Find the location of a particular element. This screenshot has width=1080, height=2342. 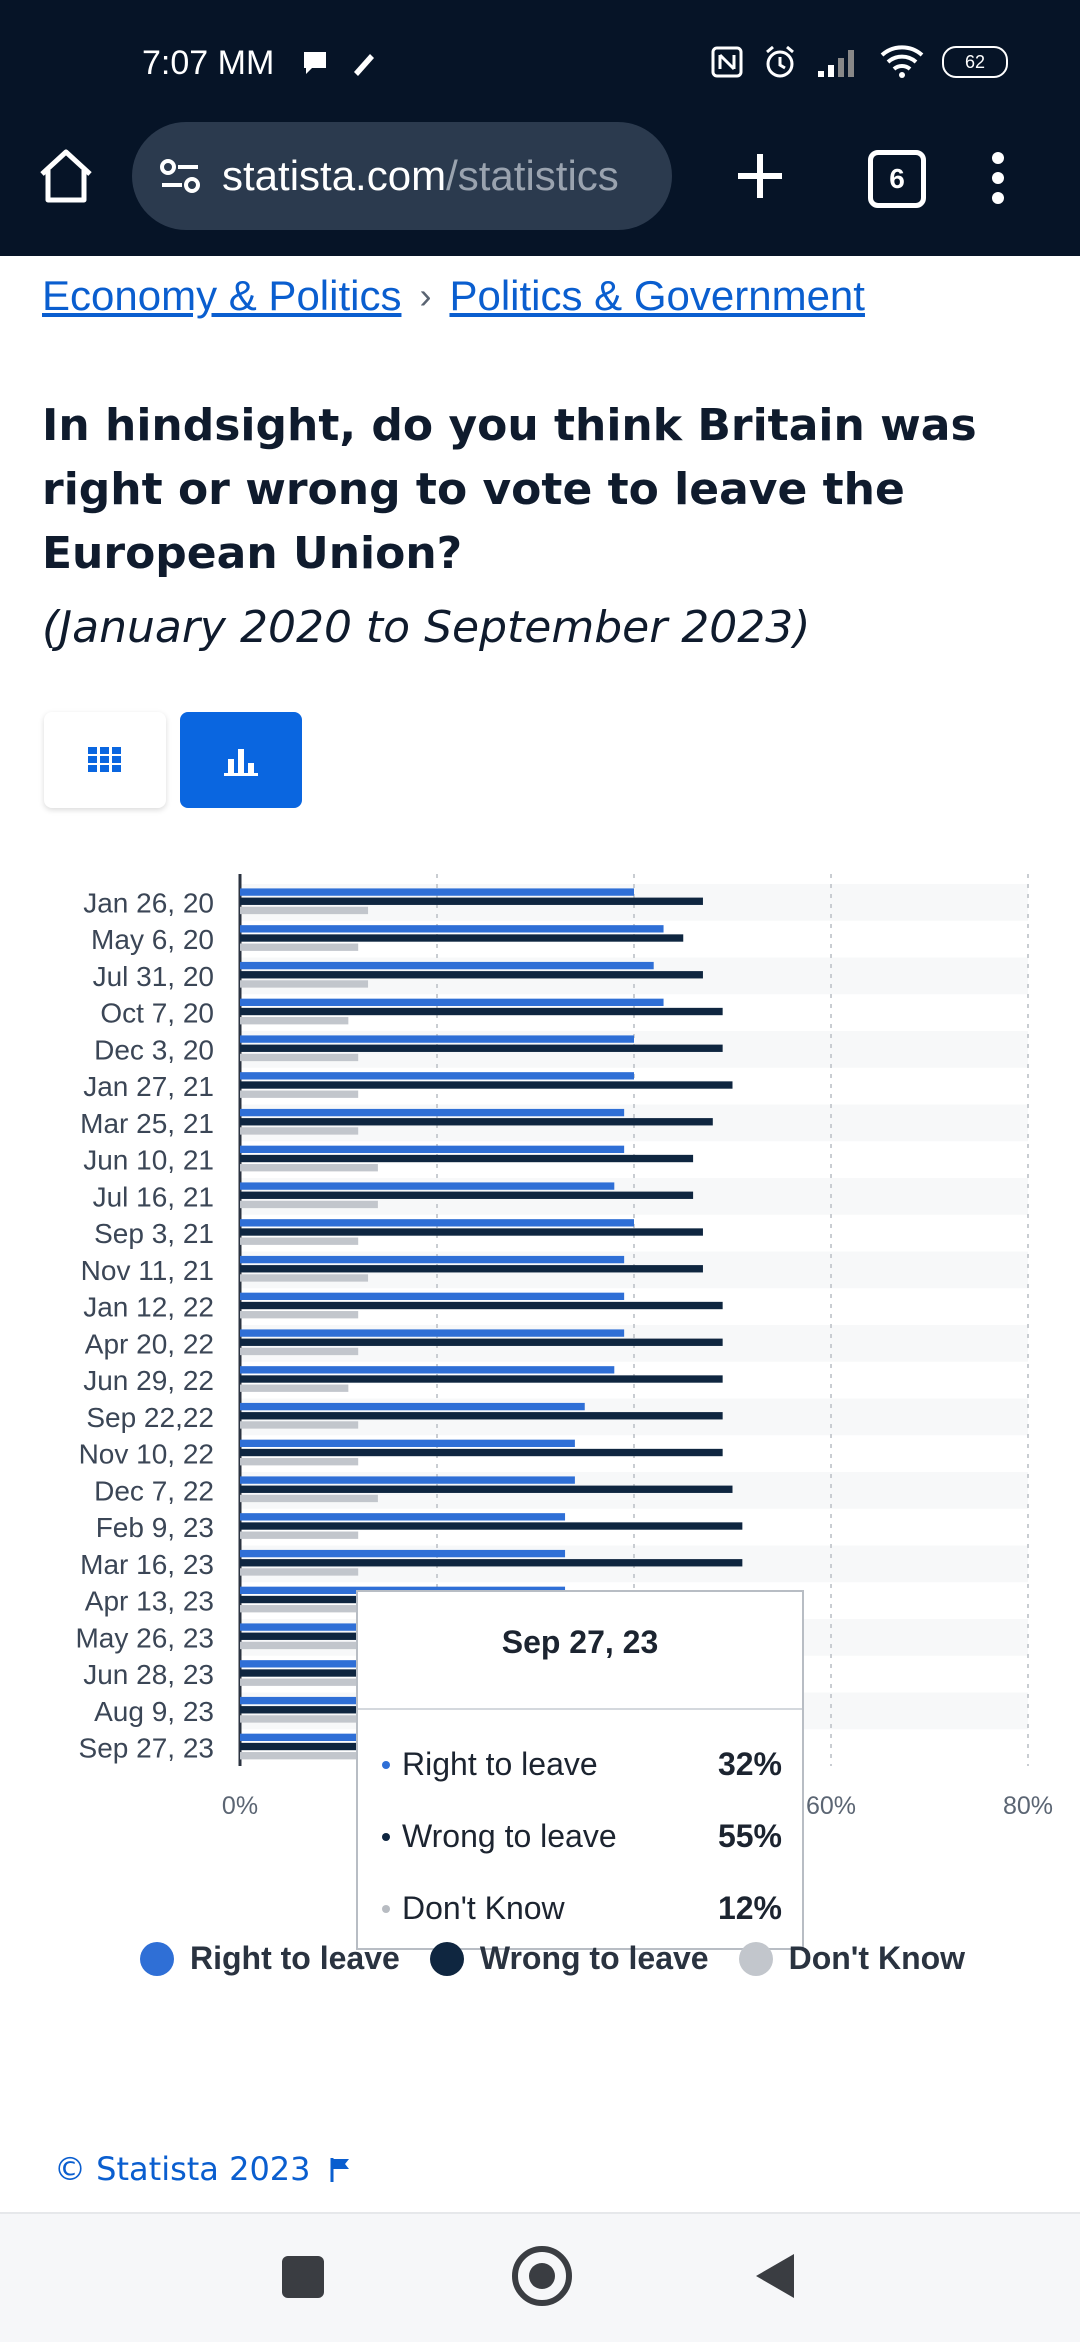

legend-dot-right is located at coordinates (157, 1958).